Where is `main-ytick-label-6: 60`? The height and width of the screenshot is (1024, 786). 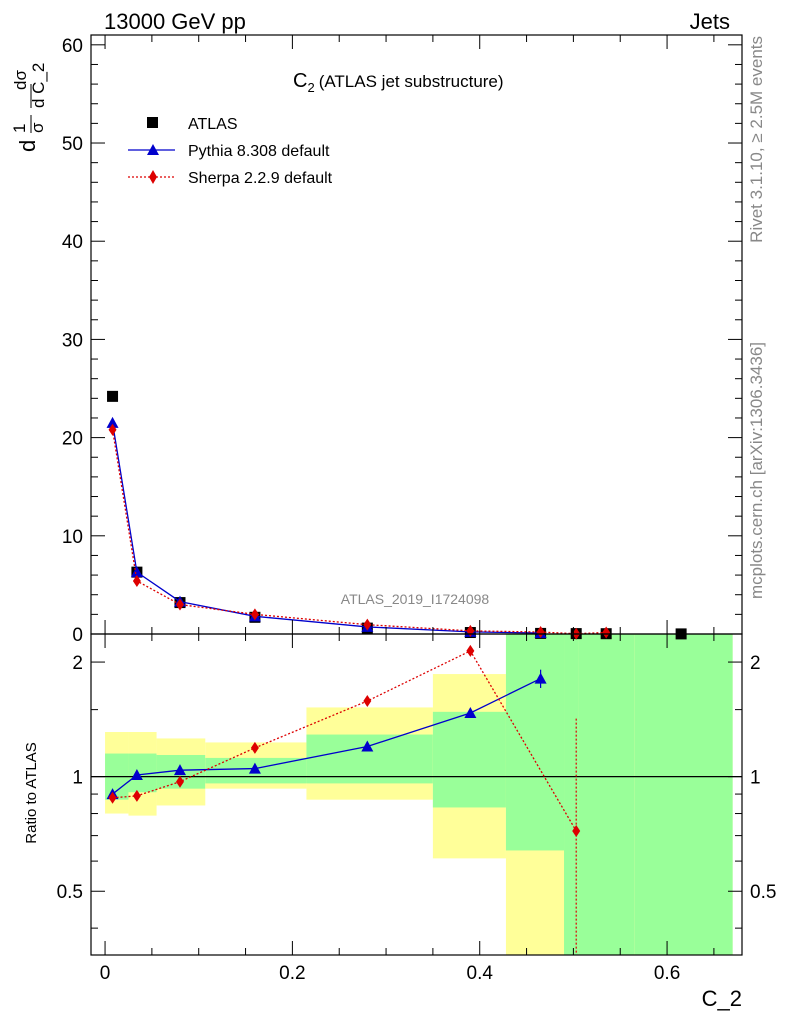 main-ytick-label-6: 60 is located at coordinates (72, 46).